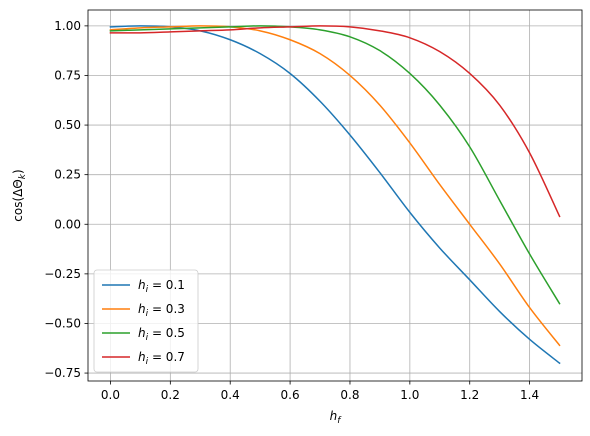  I want to click on x-axis: 0.0 0.2 0.4 0.6 0.8 1.0 1.2 1.4, so click(320, 391).